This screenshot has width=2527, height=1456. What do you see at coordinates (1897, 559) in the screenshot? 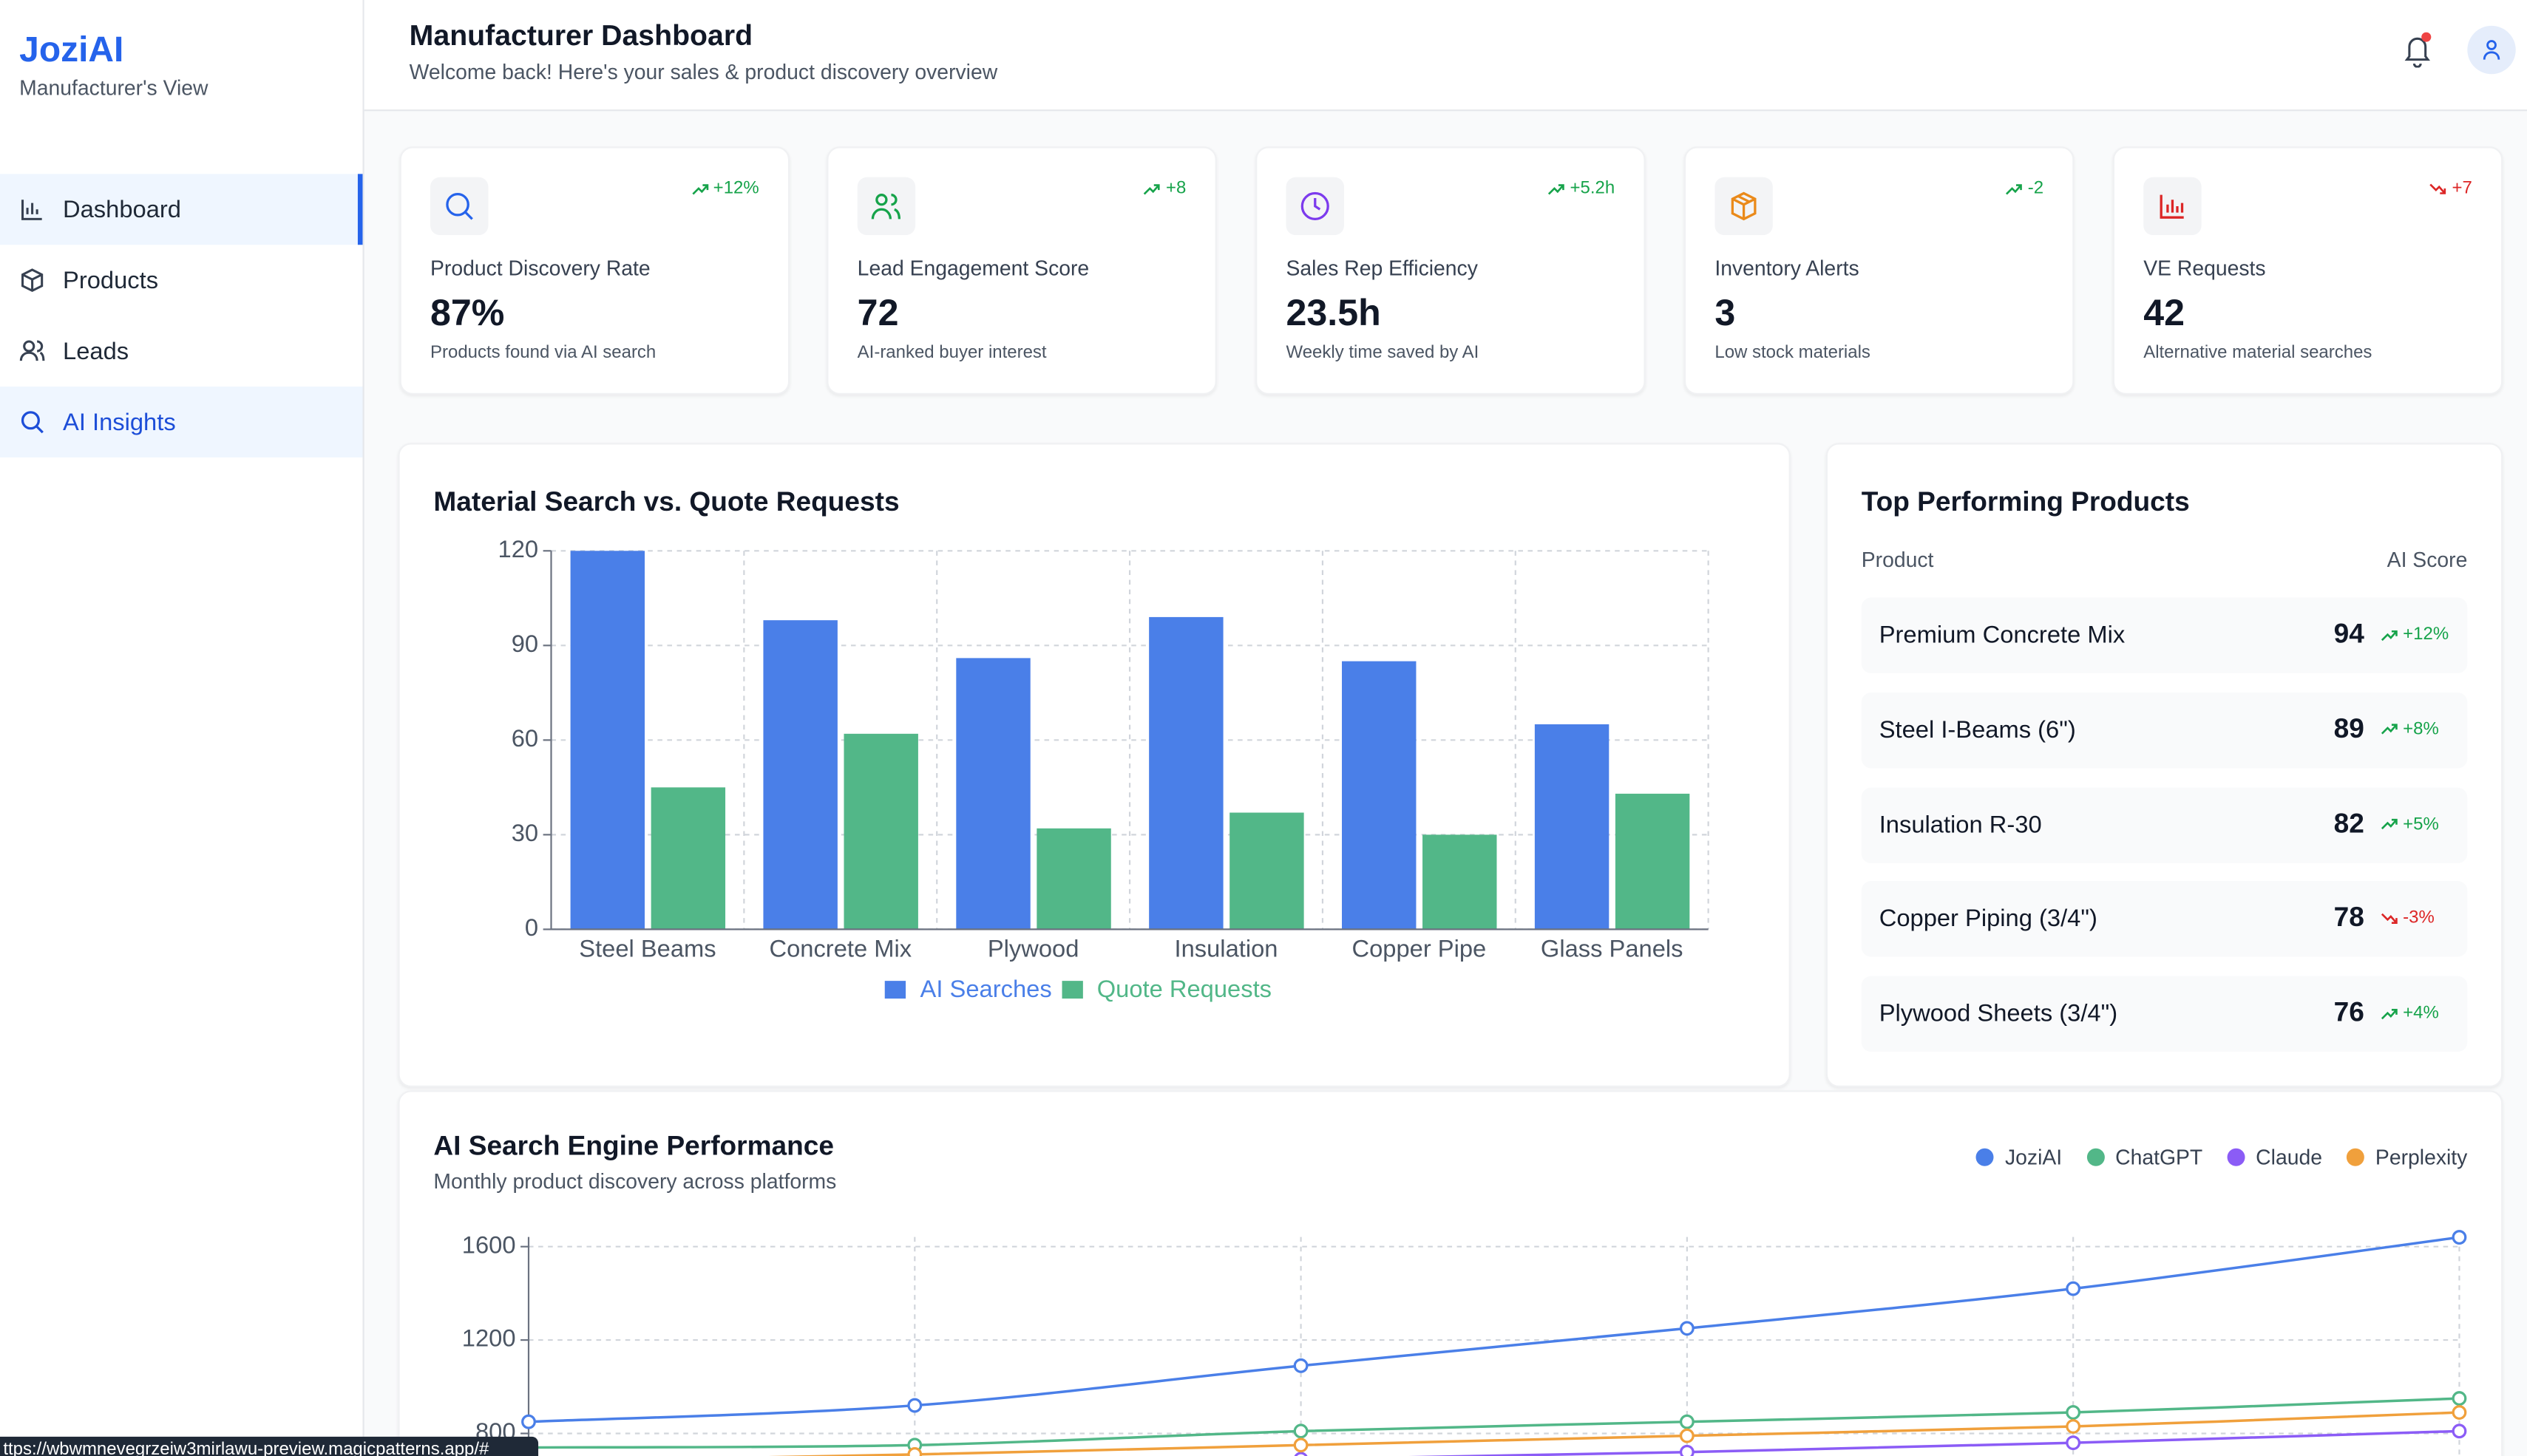
I see `column-header: Product` at bounding box center [1897, 559].